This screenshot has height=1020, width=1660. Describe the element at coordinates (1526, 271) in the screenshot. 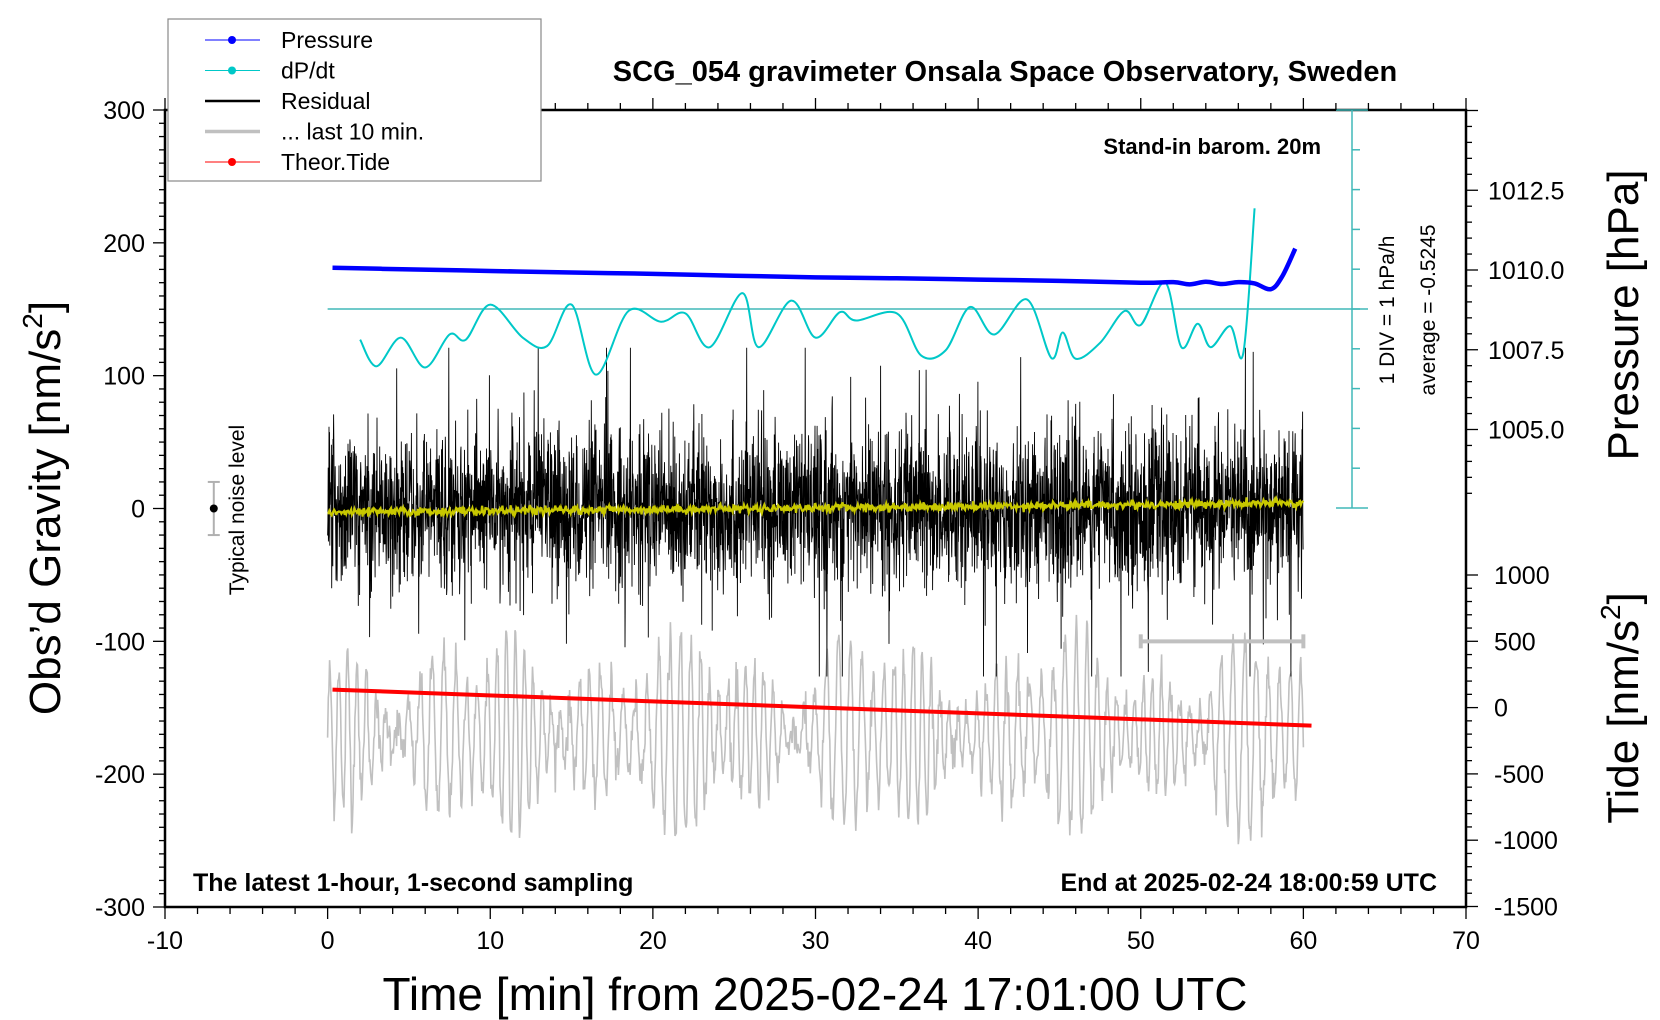

I see `y-pressure-tick-label: 1010.0` at that location.